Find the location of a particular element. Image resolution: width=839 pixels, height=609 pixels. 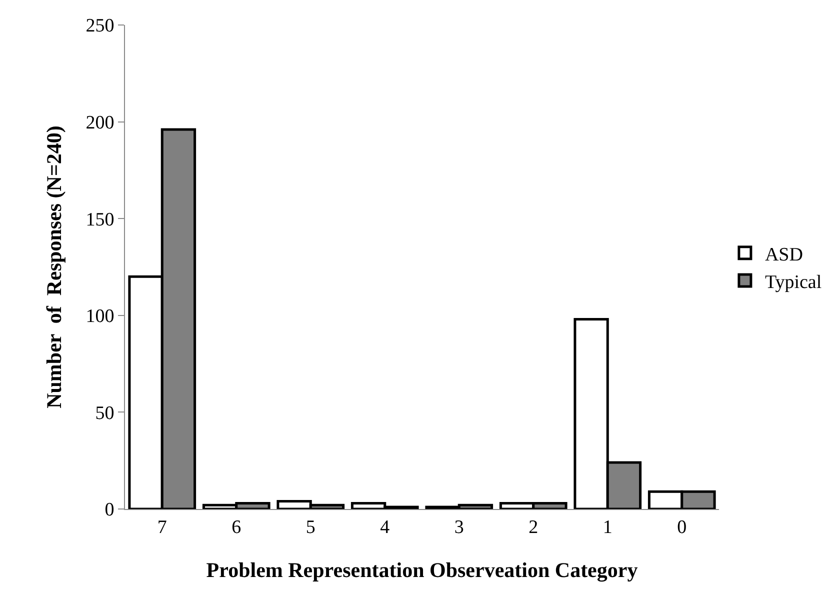

x-tick-label: 7 is located at coordinates (162, 527).